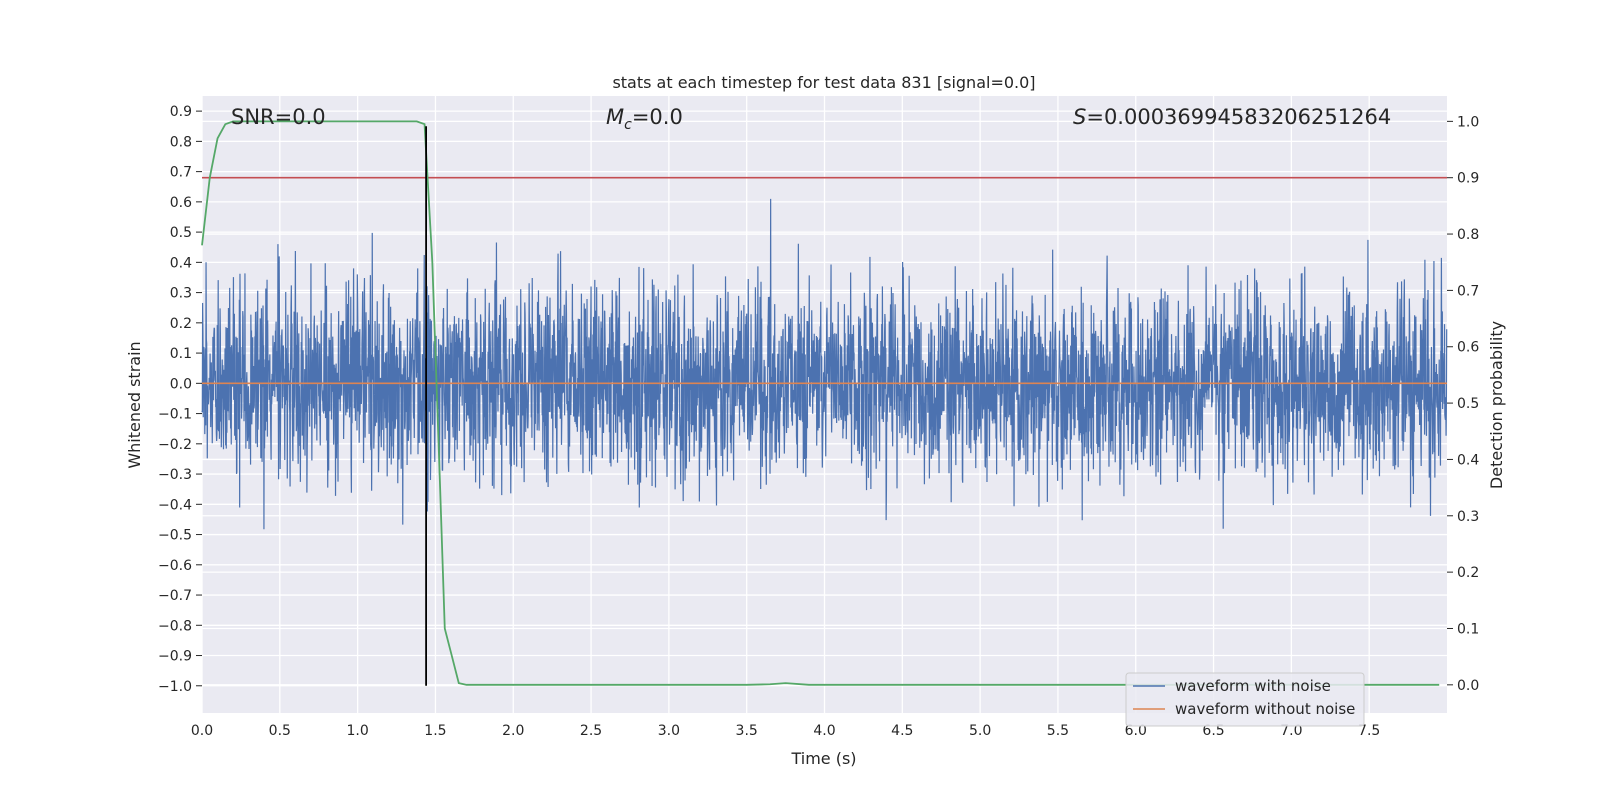 The width and height of the screenshot is (1600, 800). I want to click on y2-tick-label: 0.2, so click(1468, 573).